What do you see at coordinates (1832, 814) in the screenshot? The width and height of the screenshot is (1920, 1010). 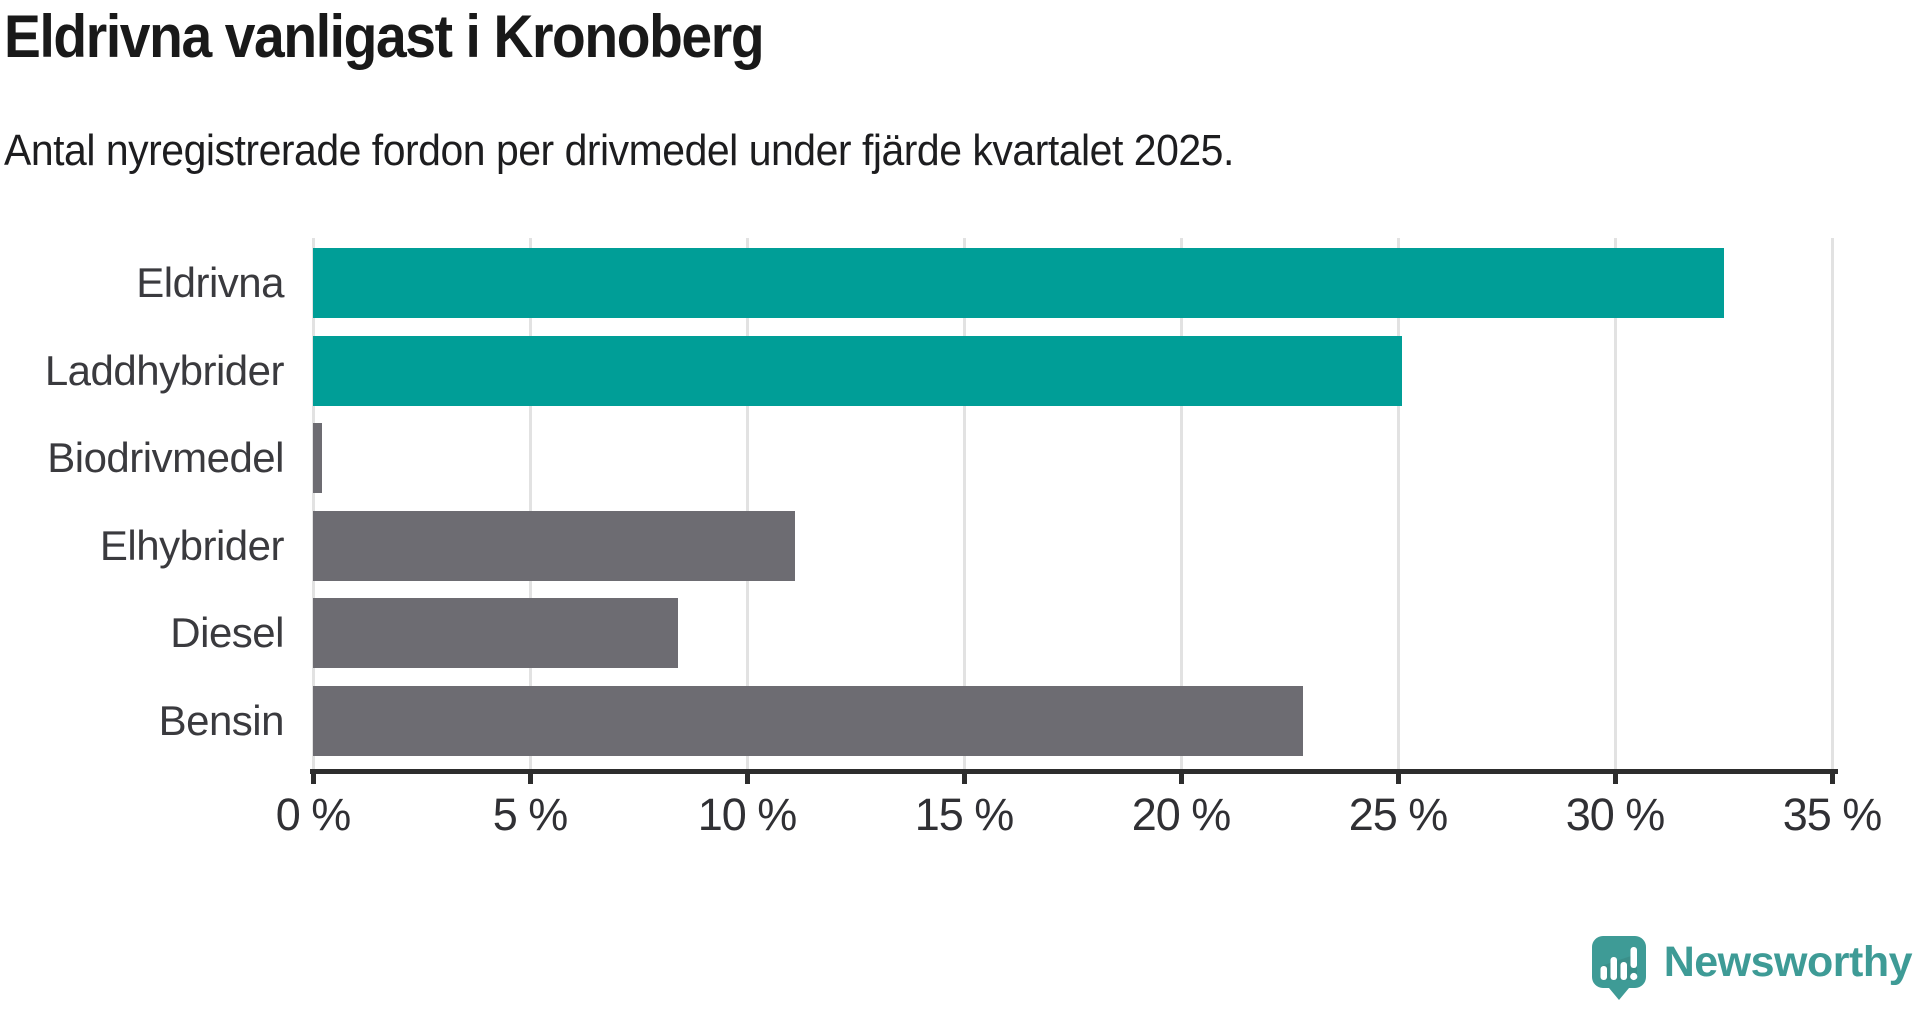 I see `x-tick-label: 35 %` at bounding box center [1832, 814].